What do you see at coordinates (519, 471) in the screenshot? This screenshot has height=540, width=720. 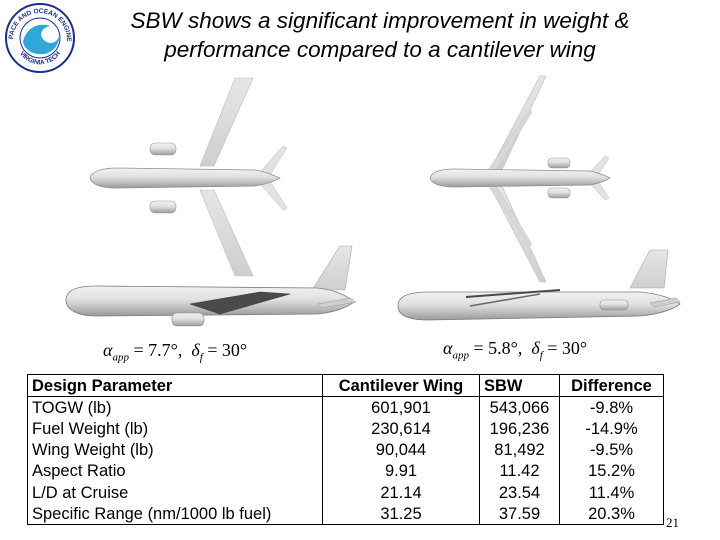 I see `sbw-value: 11.42` at bounding box center [519, 471].